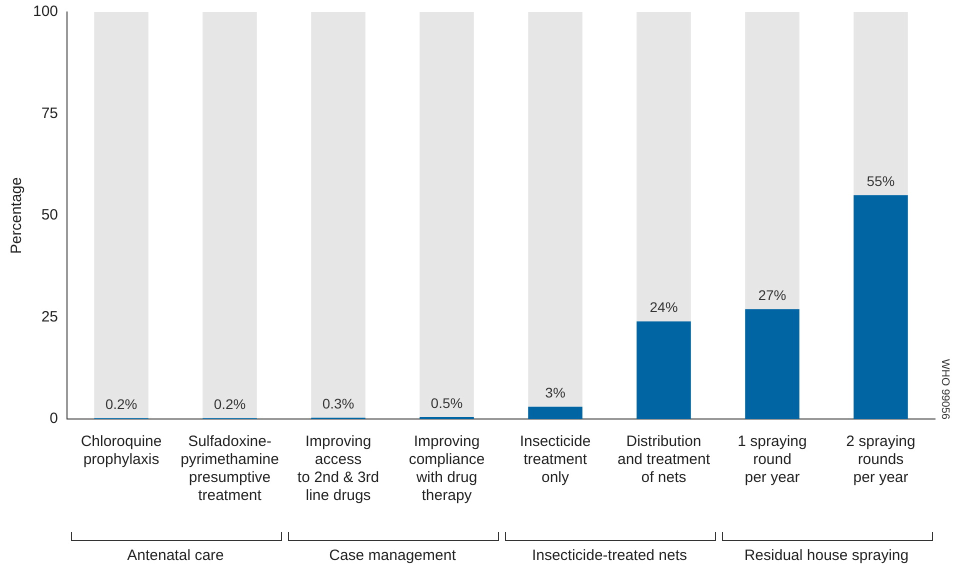 The image size is (955, 569). What do you see at coordinates (826, 555) in the screenshot?
I see `text: Residual house spraying` at bounding box center [826, 555].